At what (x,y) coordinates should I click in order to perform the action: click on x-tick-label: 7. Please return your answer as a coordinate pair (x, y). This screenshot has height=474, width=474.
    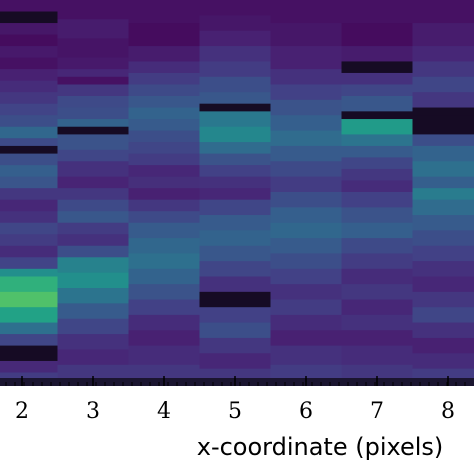
    Looking at the image, I should click on (377, 411).